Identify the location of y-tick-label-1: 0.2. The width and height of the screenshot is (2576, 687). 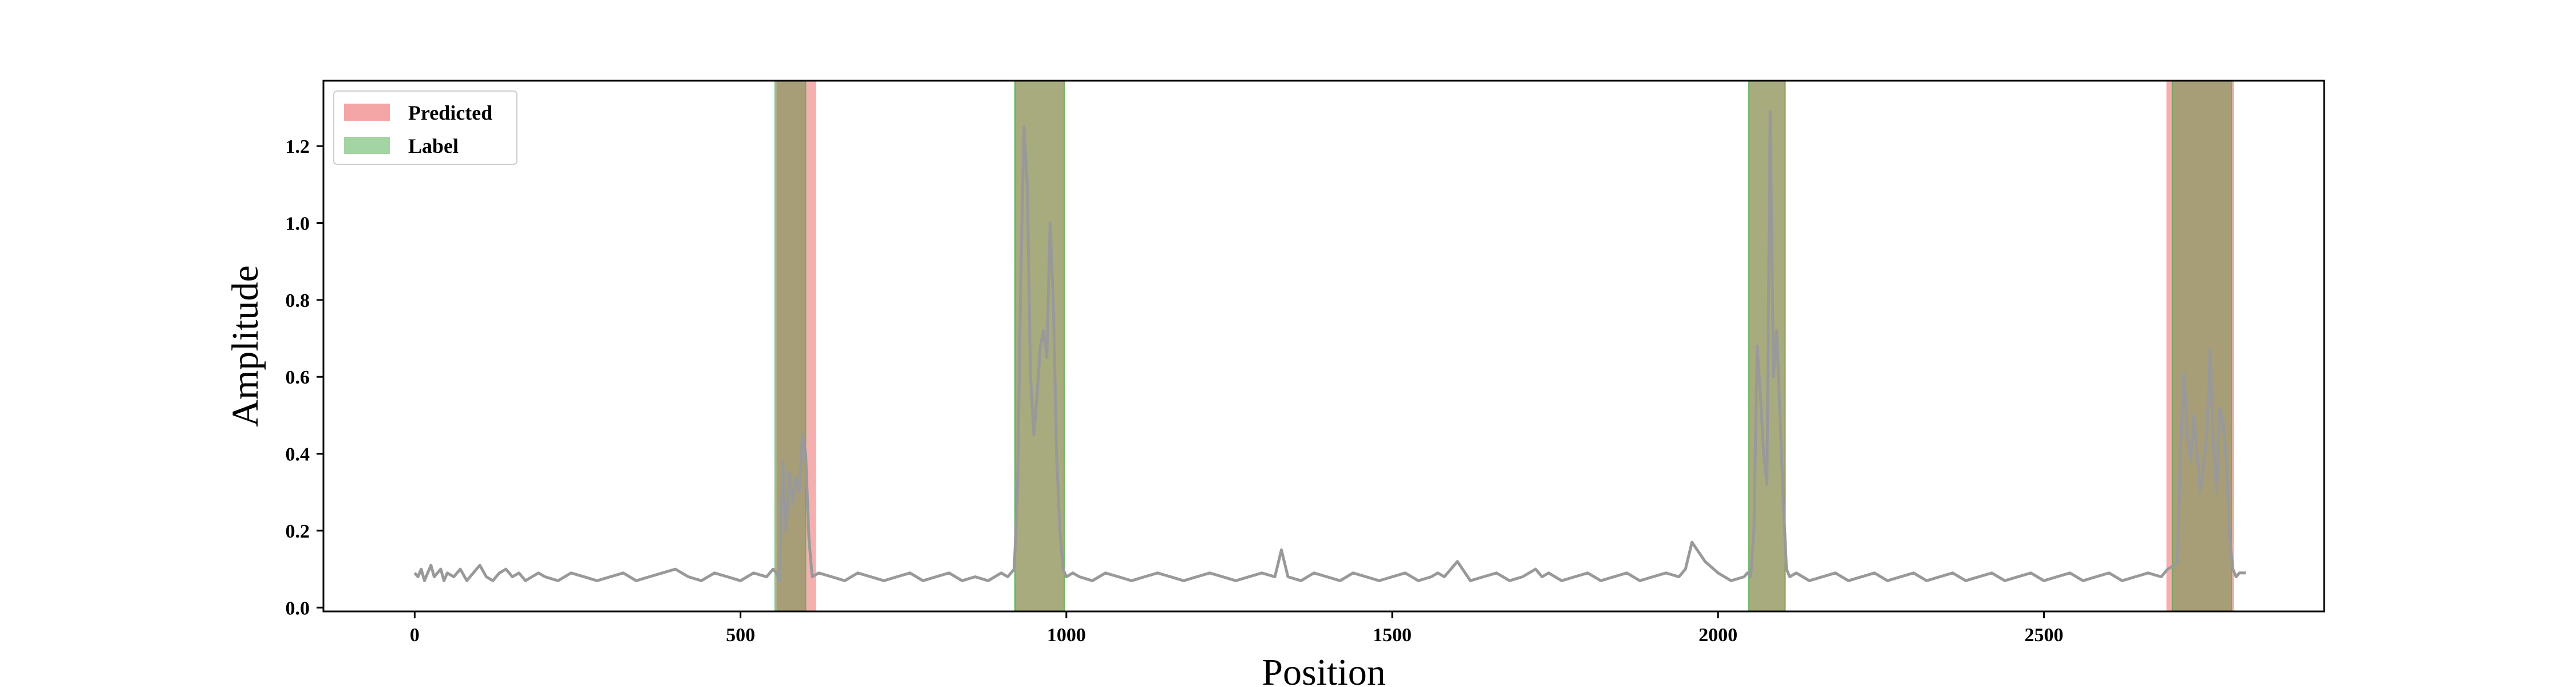
(298, 531).